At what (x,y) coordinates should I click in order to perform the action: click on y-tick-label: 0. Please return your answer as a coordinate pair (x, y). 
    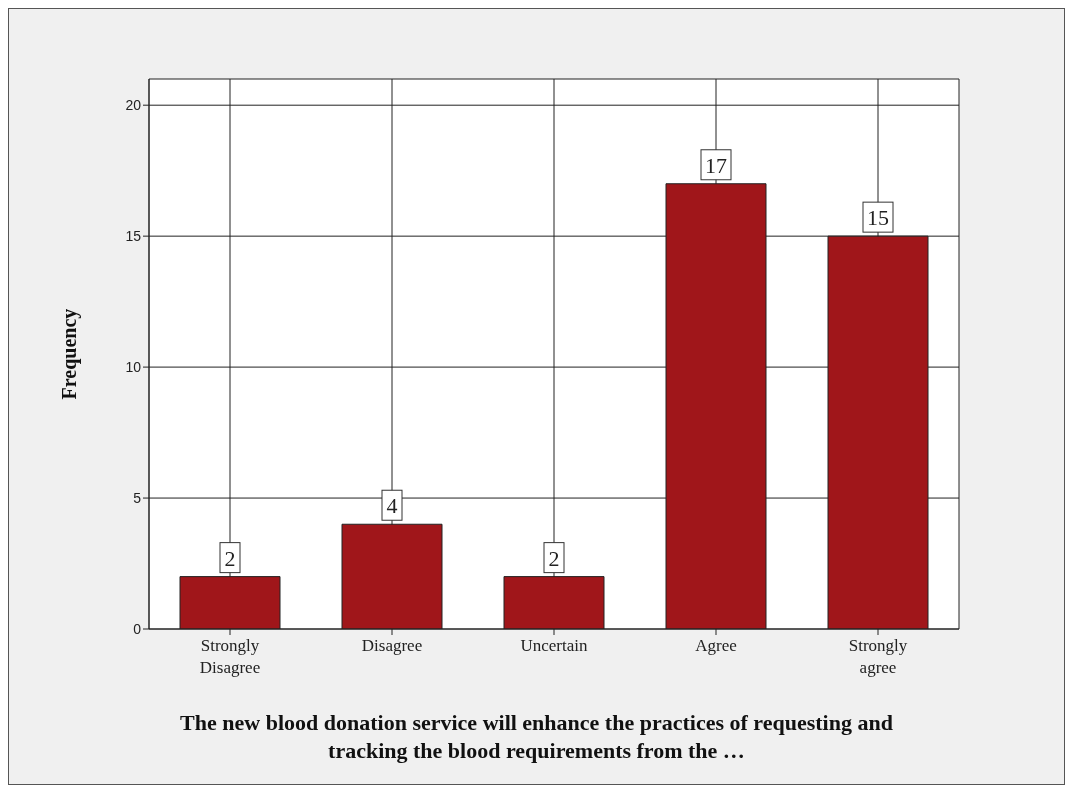
    Looking at the image, I should click on (137, 628).